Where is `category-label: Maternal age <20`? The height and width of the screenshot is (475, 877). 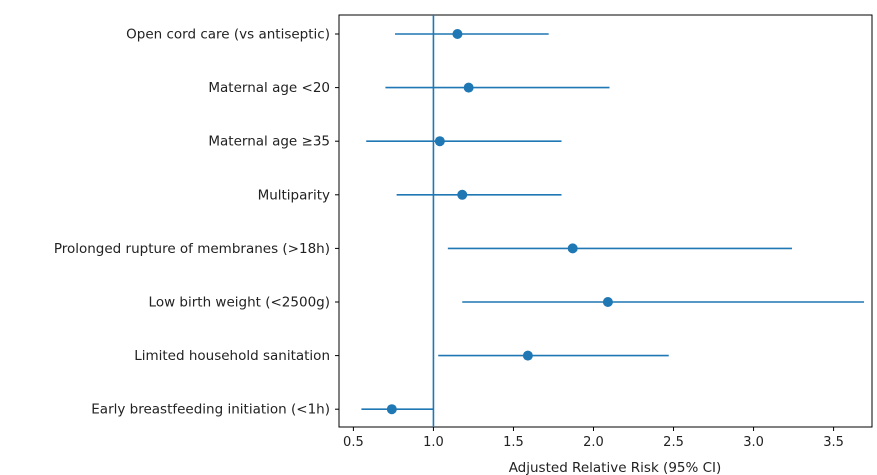
category-label: Maternal age <20 is located at coordinates (269, 88).